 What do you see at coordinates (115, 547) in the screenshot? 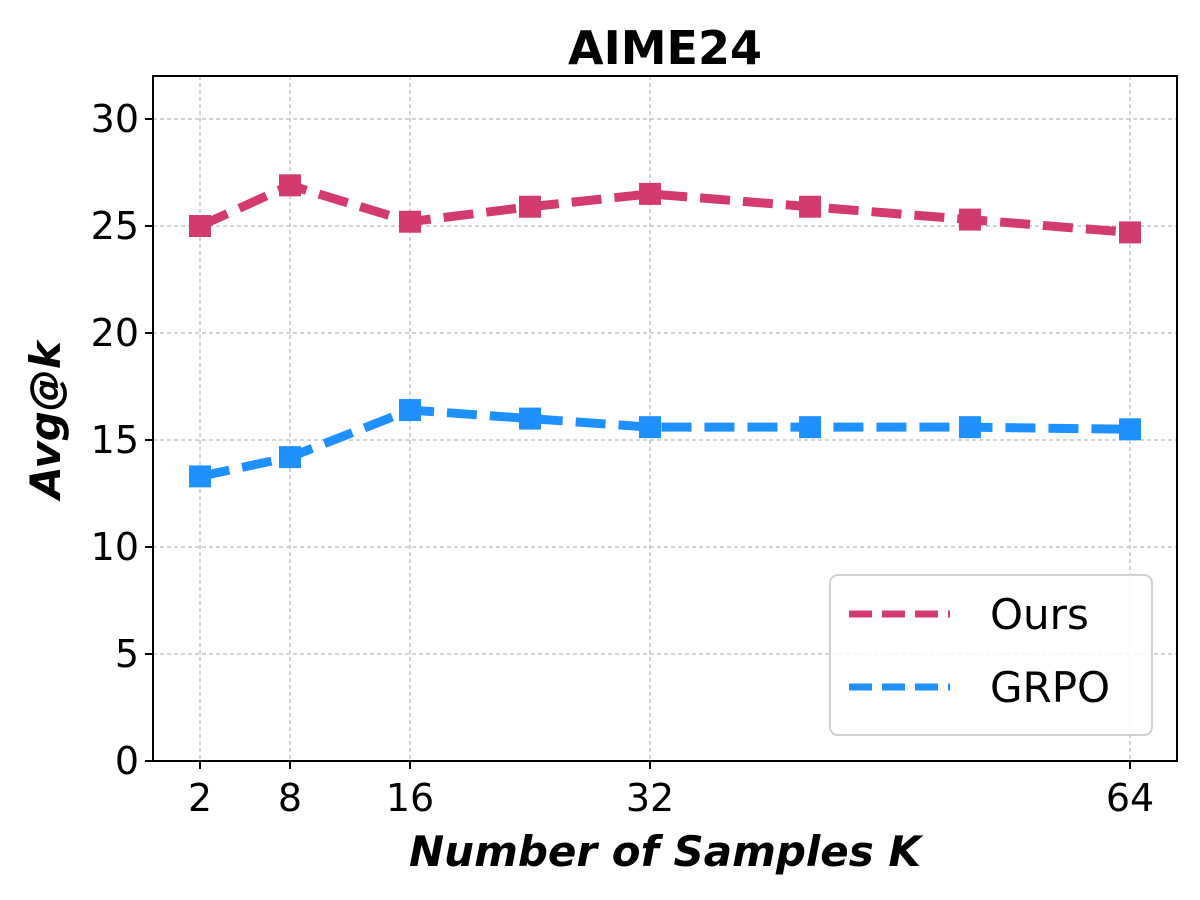
I see `y-tick-label: 10` at bounding box center [115, 547].